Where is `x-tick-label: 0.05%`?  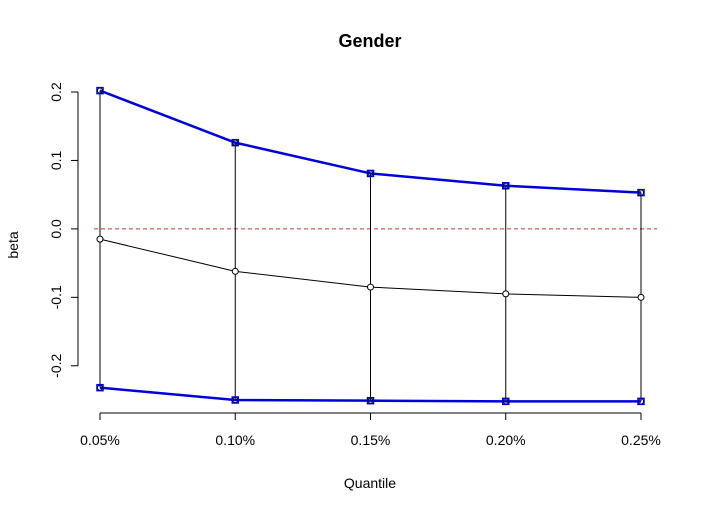 x-tick-label: 0.05% is located at coordinates (100, 440).